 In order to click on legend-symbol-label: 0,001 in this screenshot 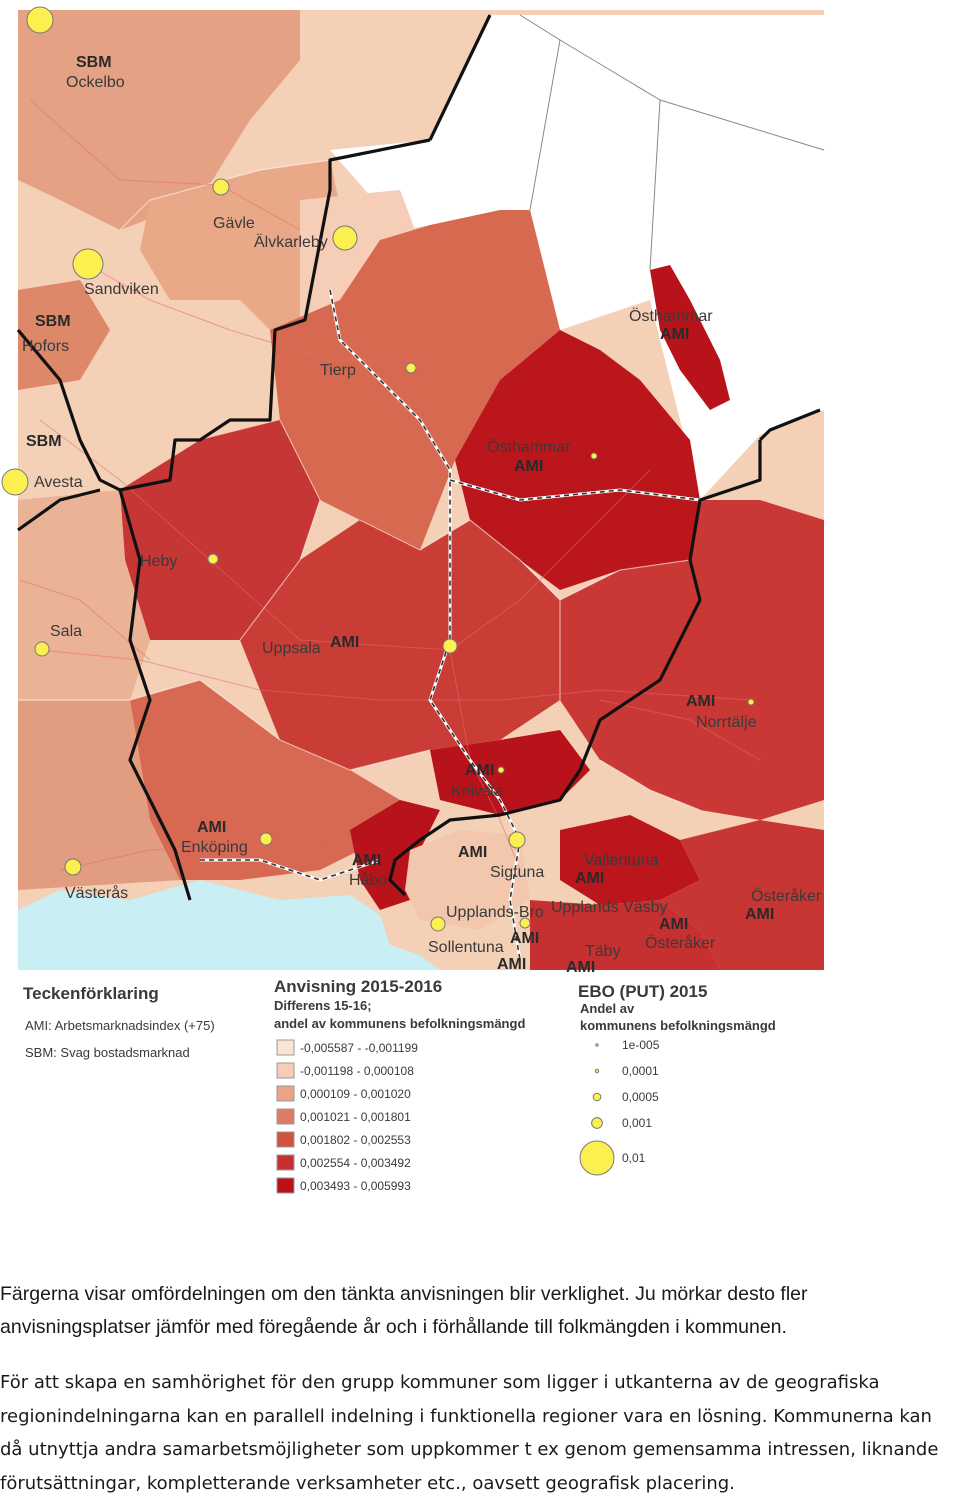, I will do `click(637, 1123)`.